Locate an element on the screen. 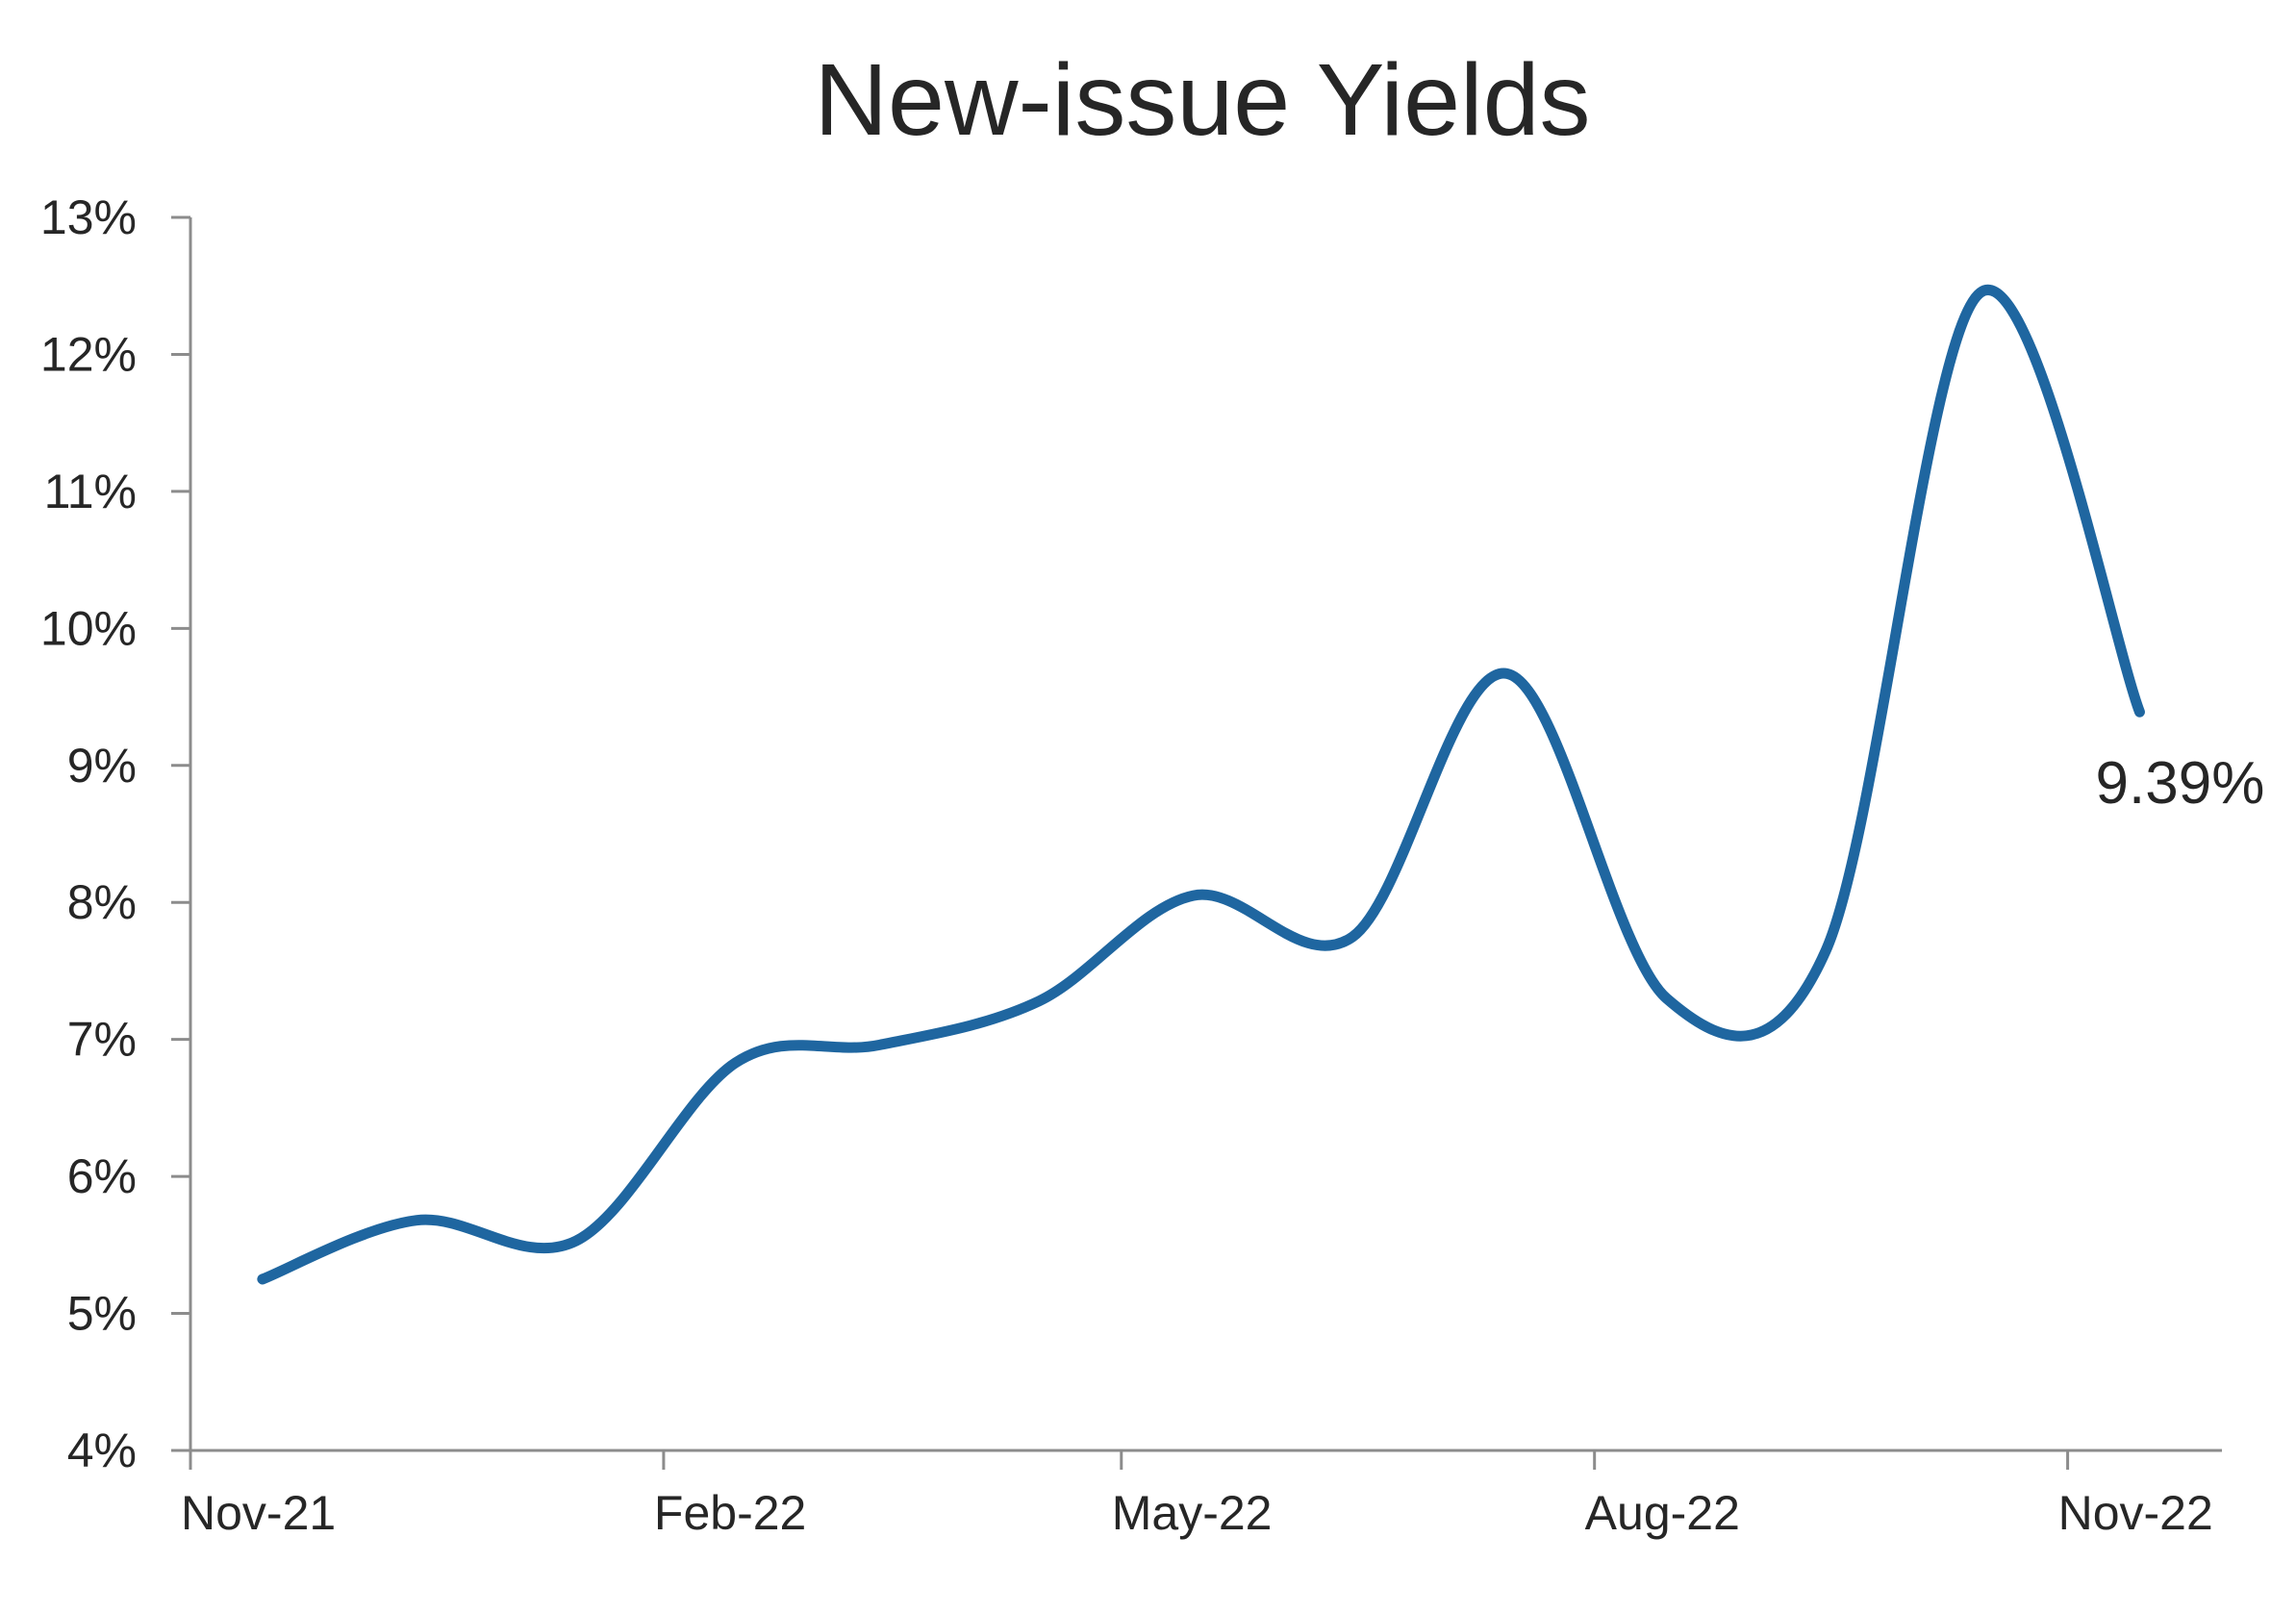 This screenshot has height=1613, width=2296. chart-title: New-issue Yields is located at coordinates (1202, 100).